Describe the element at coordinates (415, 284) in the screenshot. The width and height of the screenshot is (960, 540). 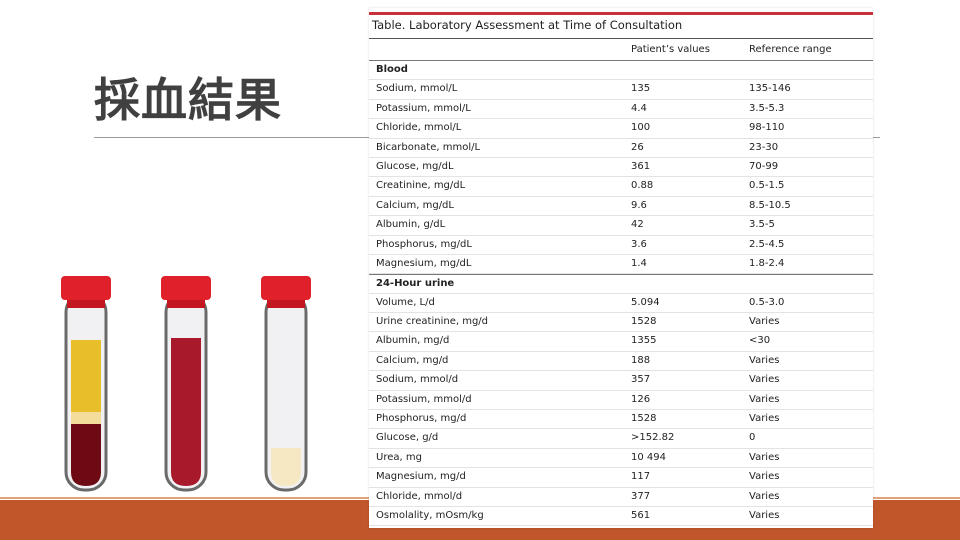
I see `section-label: 24-Hour urine` at that location.